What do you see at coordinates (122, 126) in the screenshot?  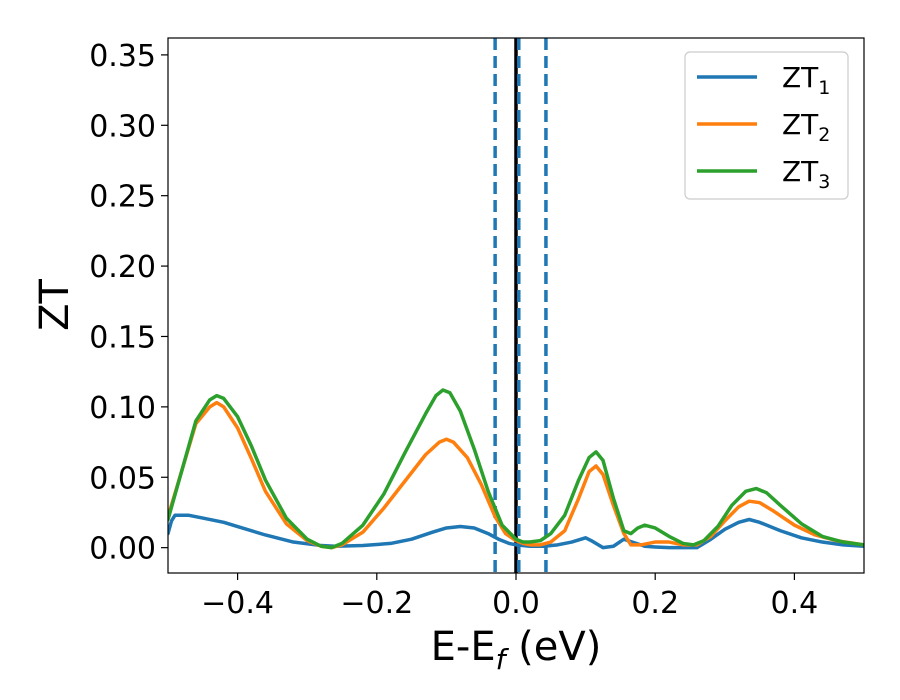 I see `y-tick-label: 0.30` at bounding box center [122, 126].